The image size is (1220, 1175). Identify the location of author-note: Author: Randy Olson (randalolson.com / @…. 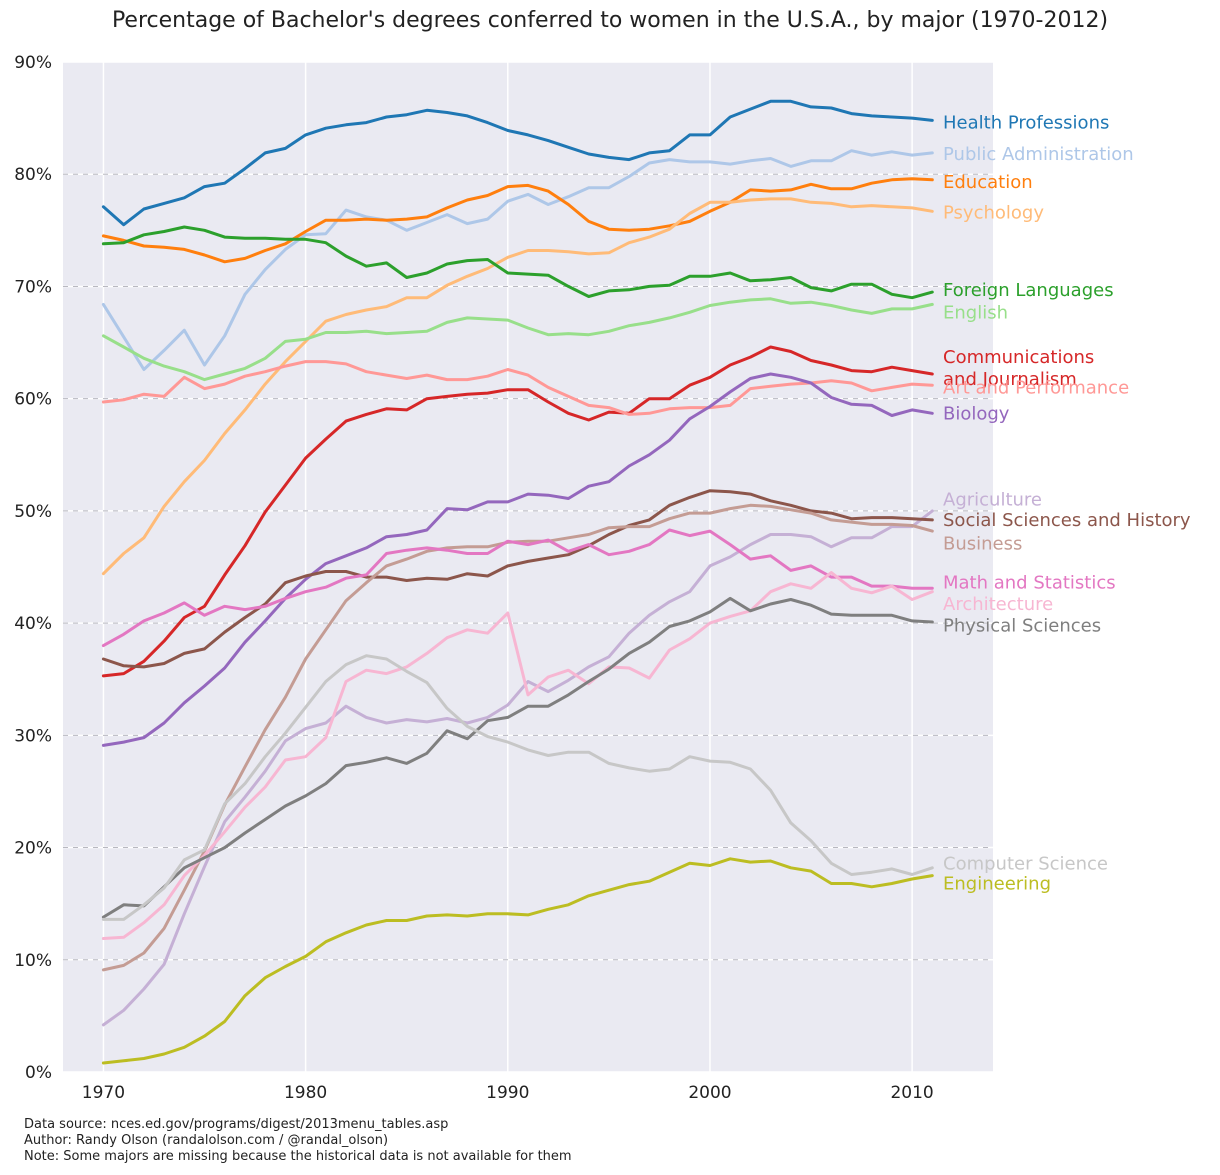
(206, 1140).